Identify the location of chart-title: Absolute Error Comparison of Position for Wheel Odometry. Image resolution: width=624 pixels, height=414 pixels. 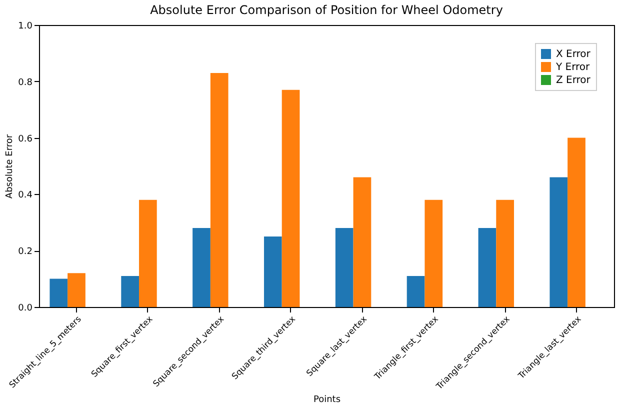
(326, 10).